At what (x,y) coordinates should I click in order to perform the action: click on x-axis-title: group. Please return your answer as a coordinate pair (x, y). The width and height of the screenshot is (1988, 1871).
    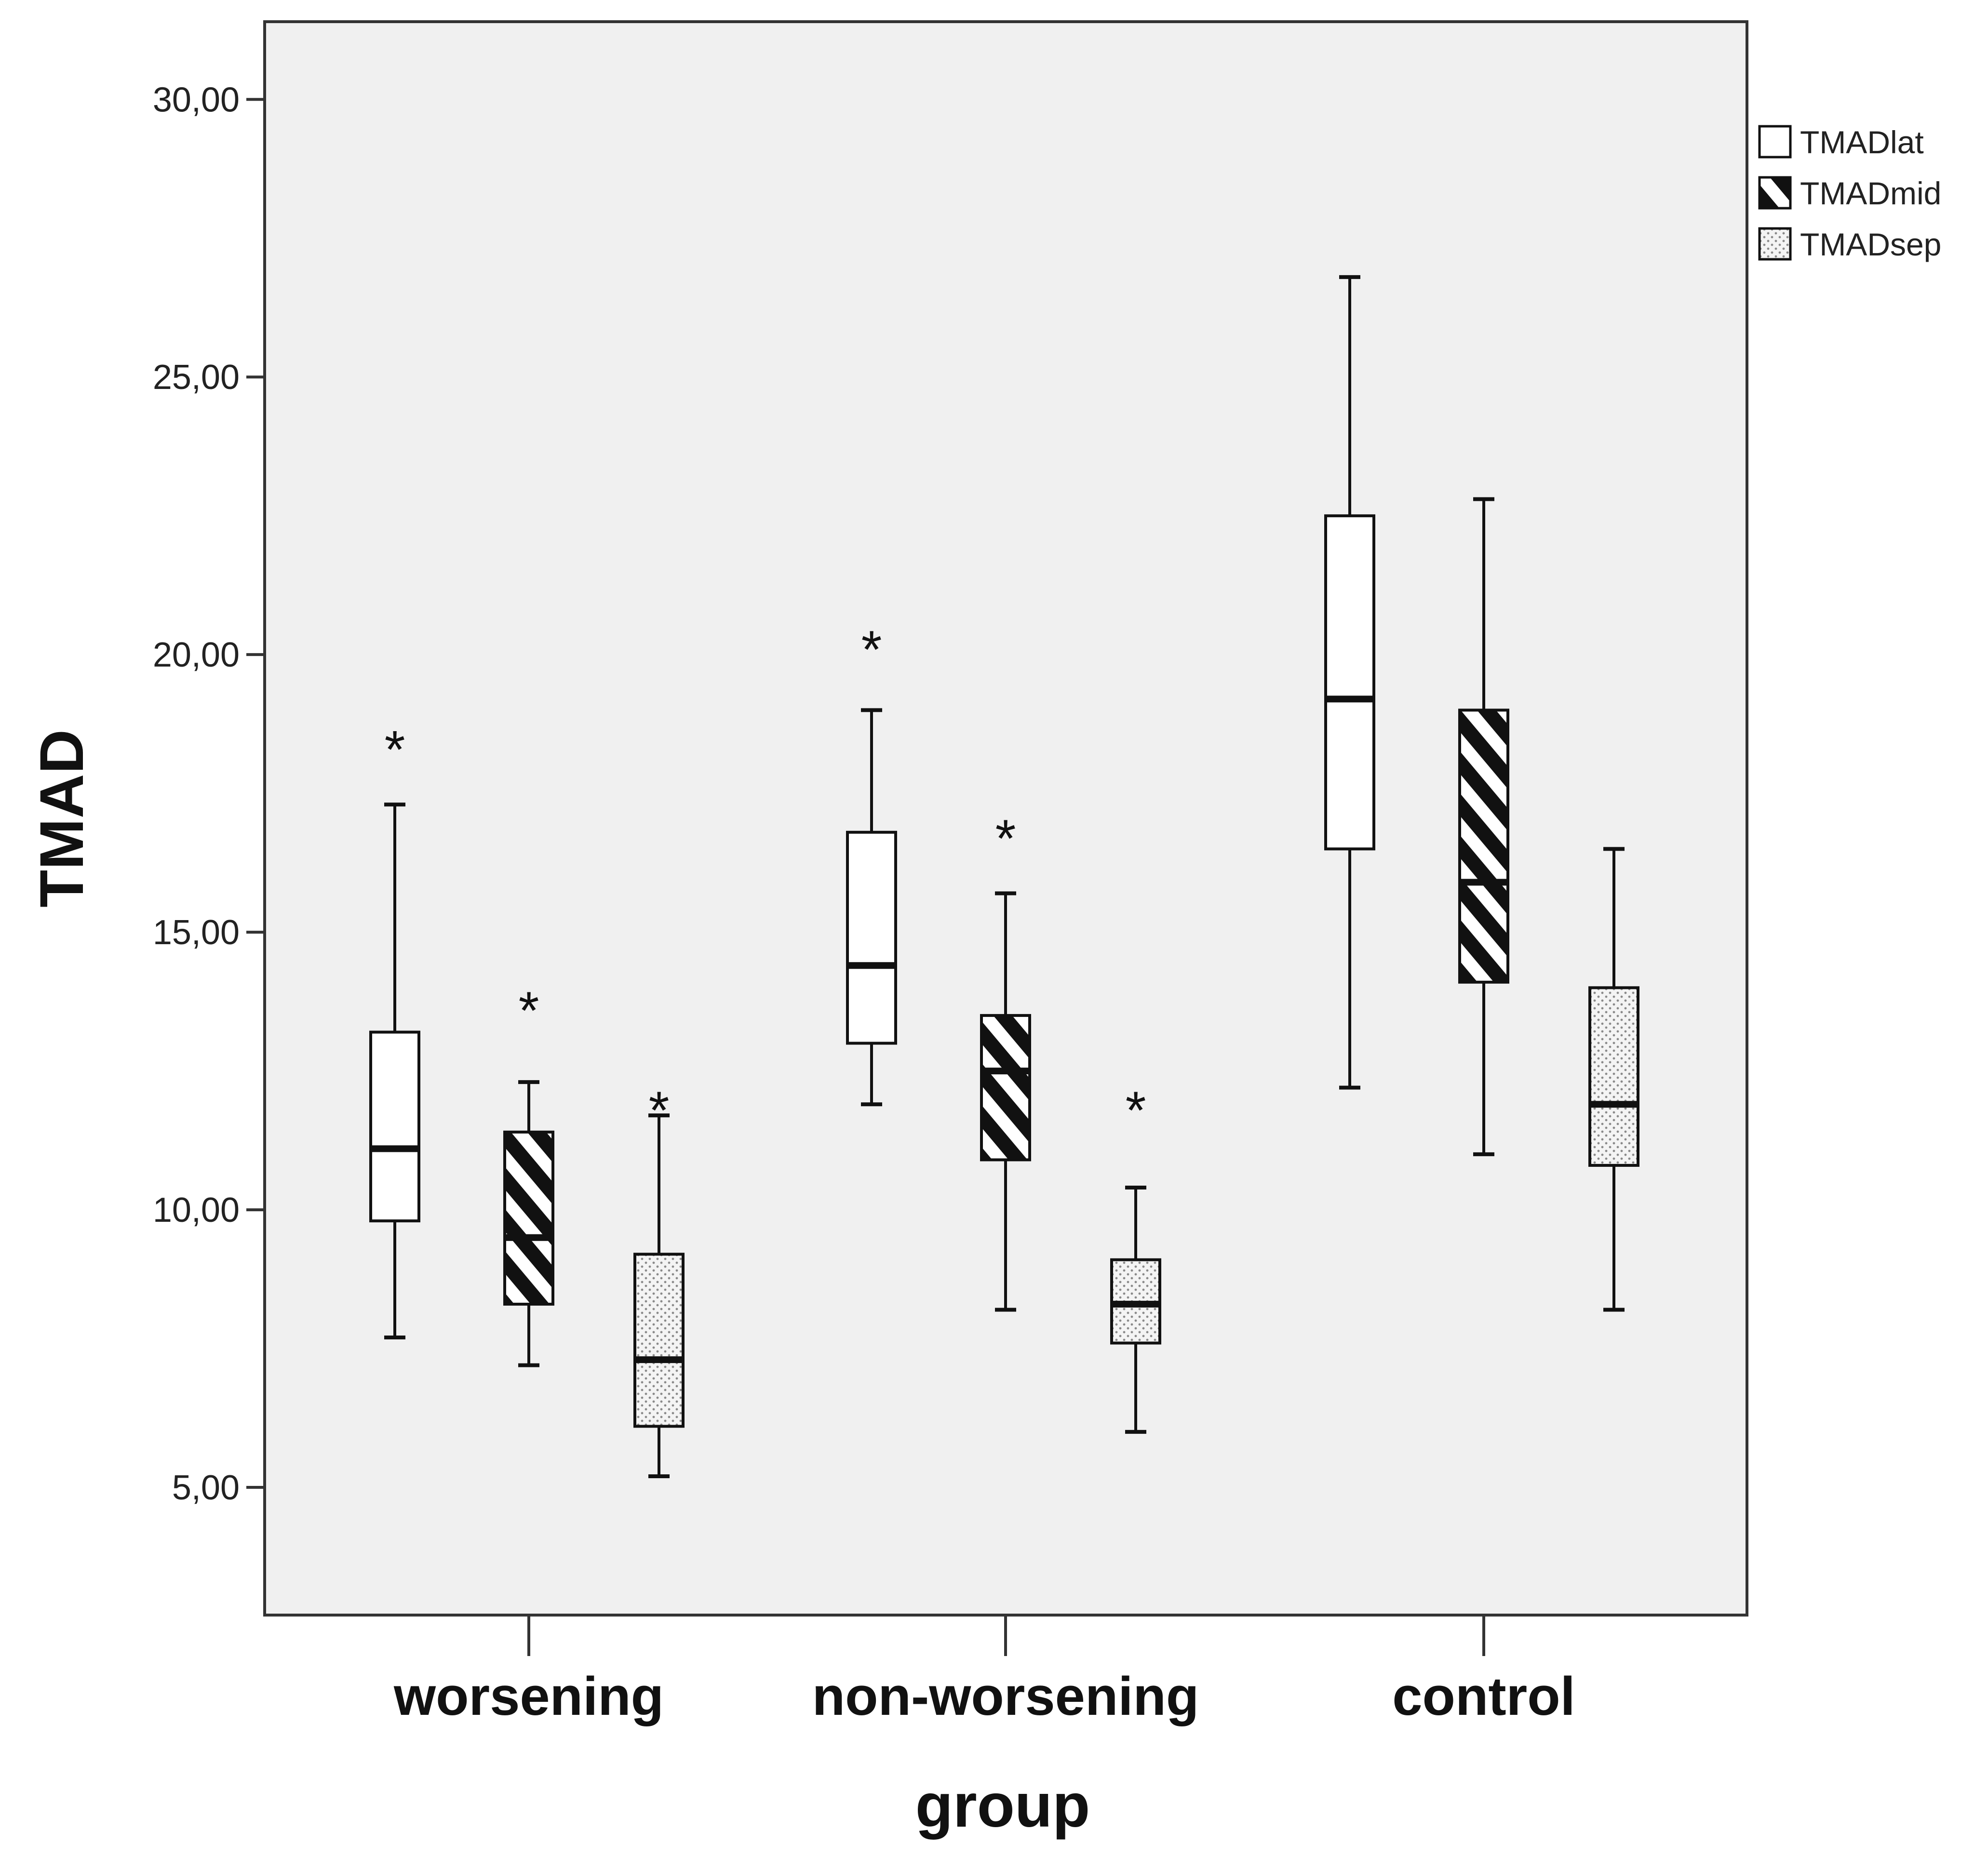
    Looking at the image, I should click on (1002, 1805).